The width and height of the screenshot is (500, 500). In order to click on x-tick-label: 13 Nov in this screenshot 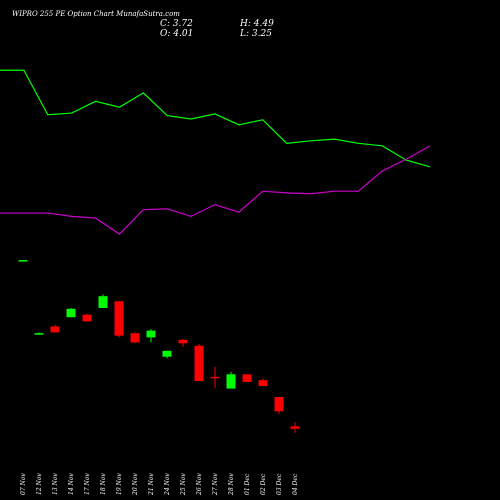, I will do `click(55, 484)`.